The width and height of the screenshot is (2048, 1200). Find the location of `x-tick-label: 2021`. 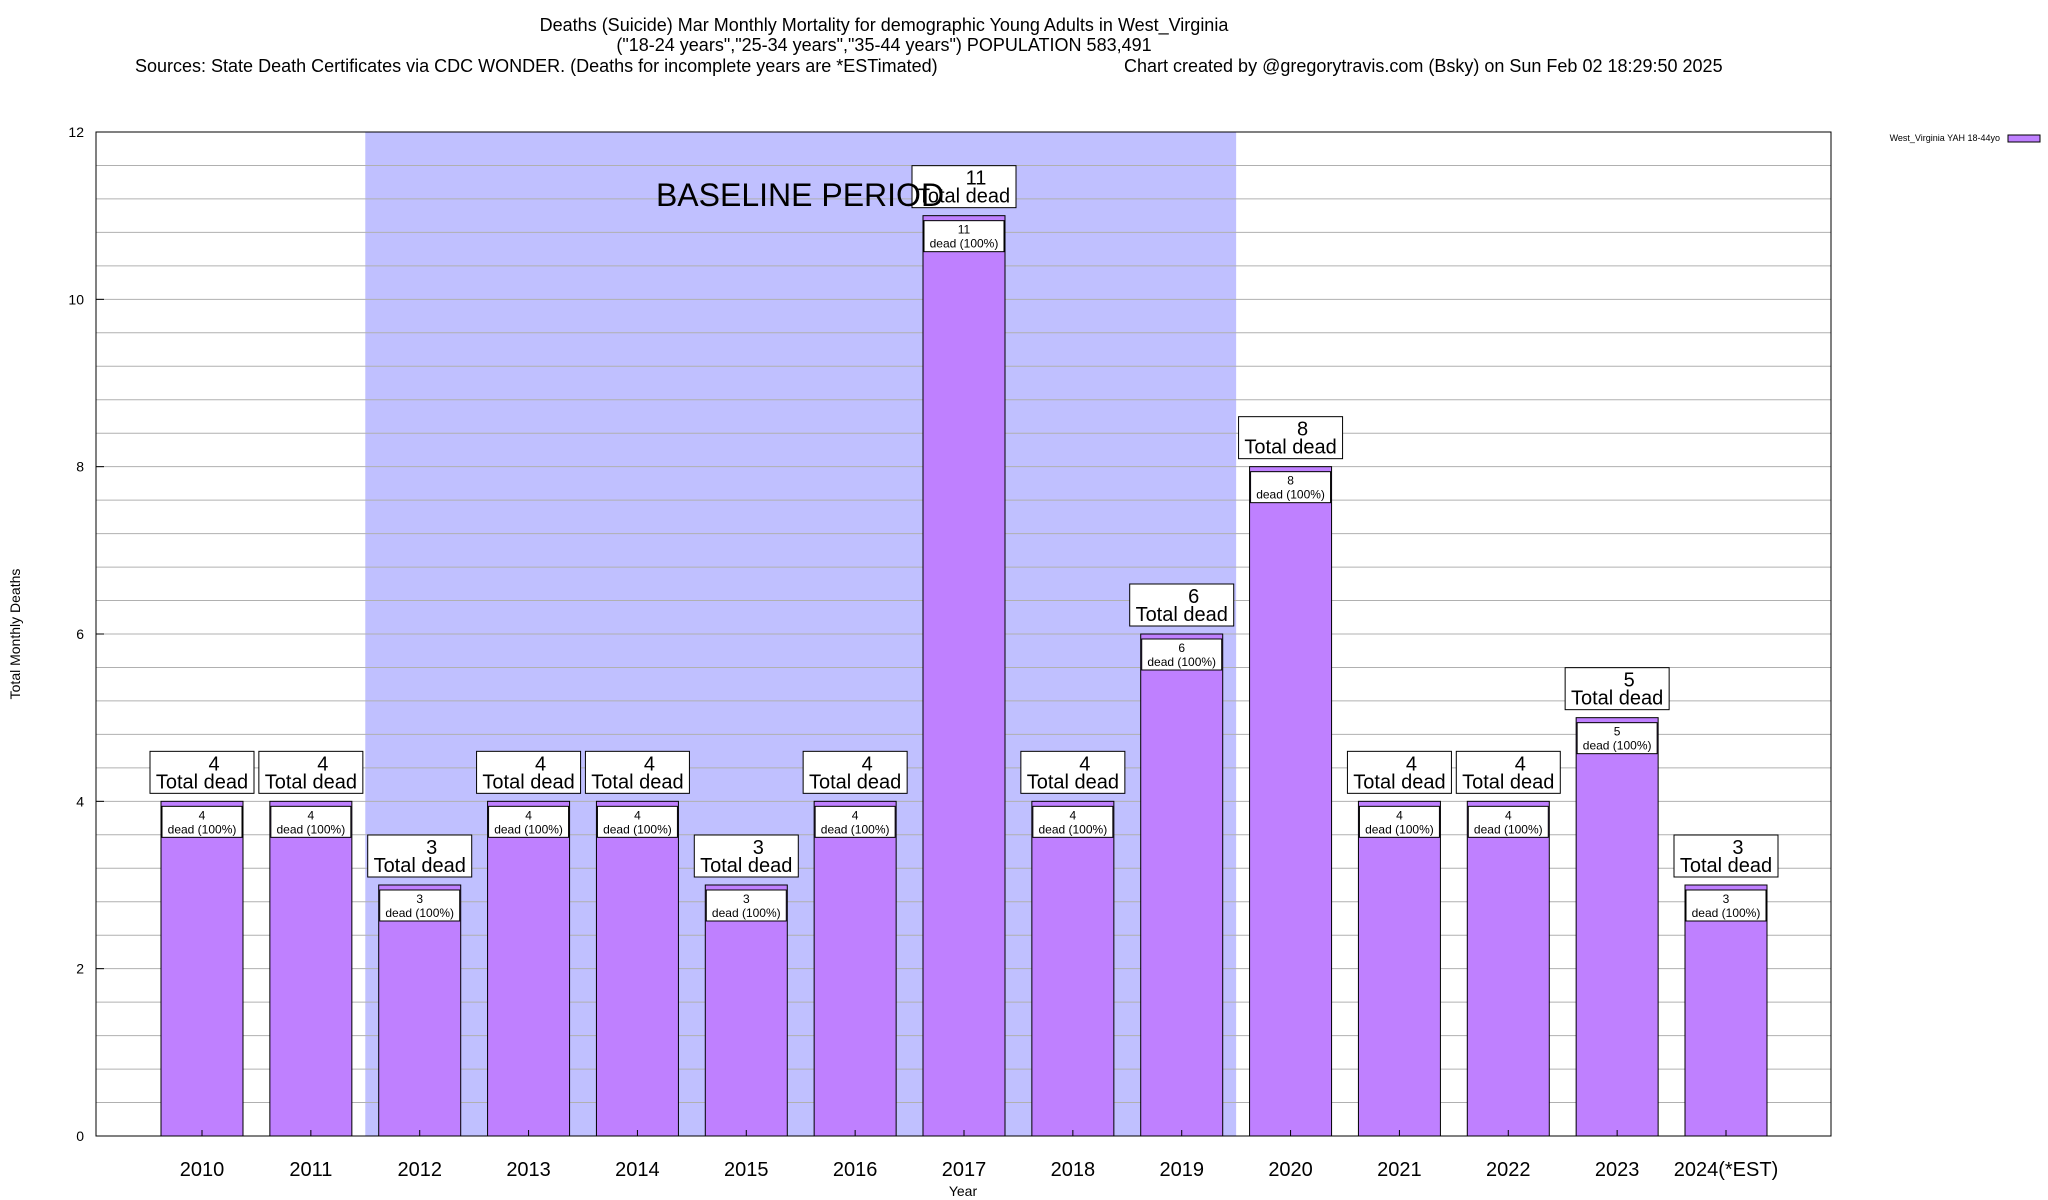

x-tick-label: 2021 is located at coordinates (1399, 1170).